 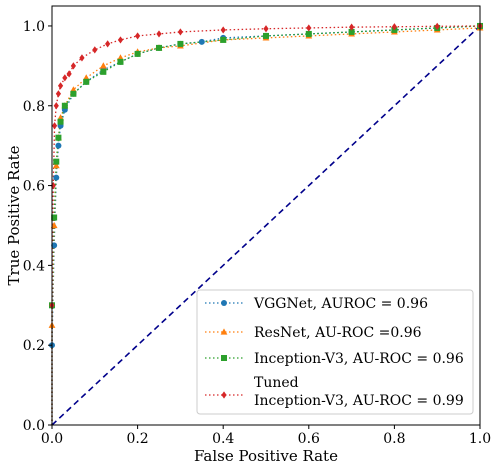 What do you see at coordinates (34, 266) in the screenshot?
I see `y-tick-label: 0.4` at bounding box center [34, 266].